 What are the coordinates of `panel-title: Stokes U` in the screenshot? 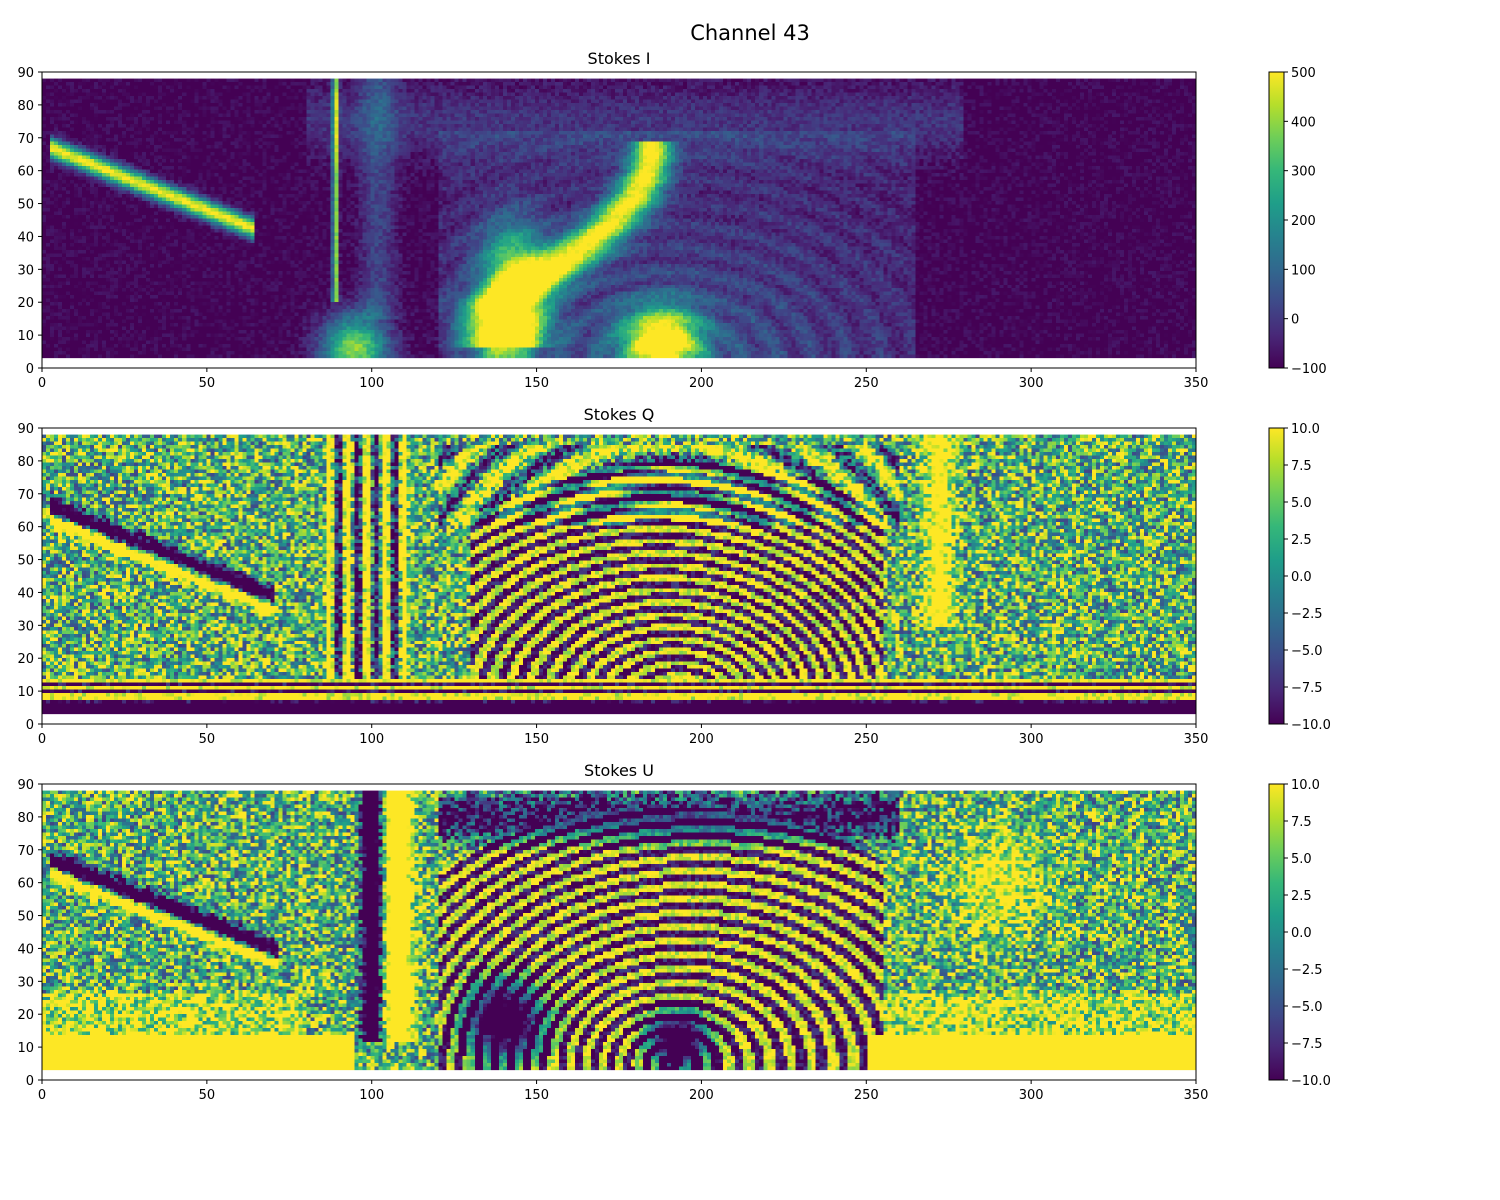 It's located at (619, 770).